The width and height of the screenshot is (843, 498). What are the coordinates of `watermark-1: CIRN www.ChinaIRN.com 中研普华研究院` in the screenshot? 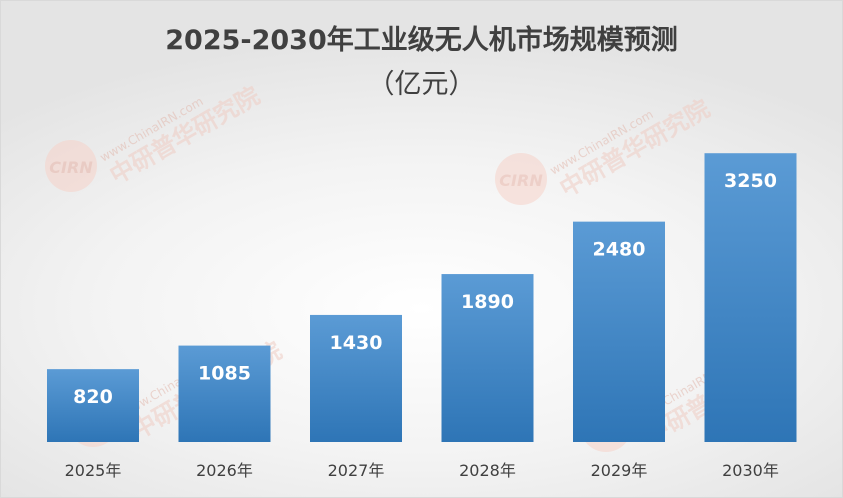 It's located at (154, 136).